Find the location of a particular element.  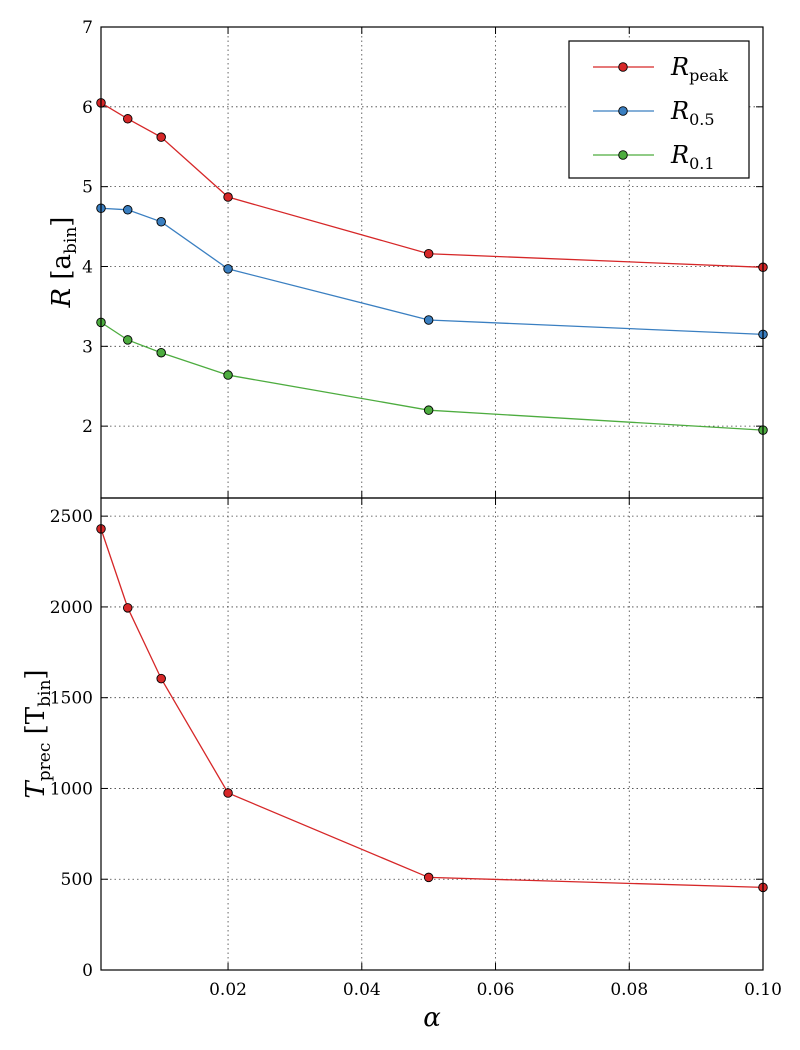

y-tick-label: 4 is located at coordinates (87, 267).